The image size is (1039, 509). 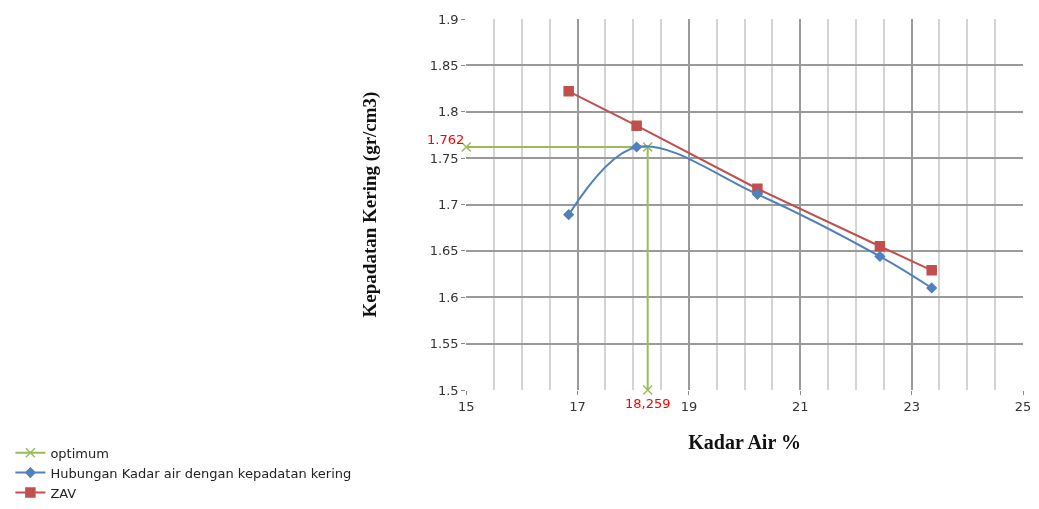 What do you see at coordinates (911, 406) in the screenshot?
I see `x-tick-label: 23` at bounding box center [911, 406].